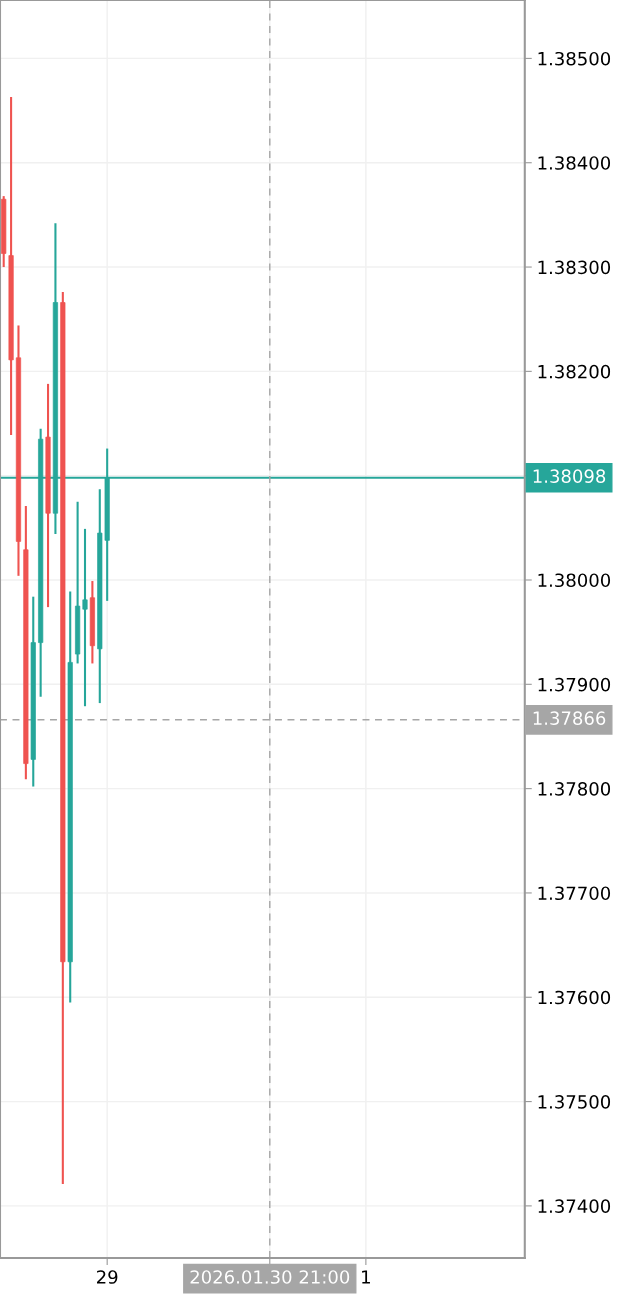  I want to click on y-tick-label: 1.37400, so click(574, 1206).